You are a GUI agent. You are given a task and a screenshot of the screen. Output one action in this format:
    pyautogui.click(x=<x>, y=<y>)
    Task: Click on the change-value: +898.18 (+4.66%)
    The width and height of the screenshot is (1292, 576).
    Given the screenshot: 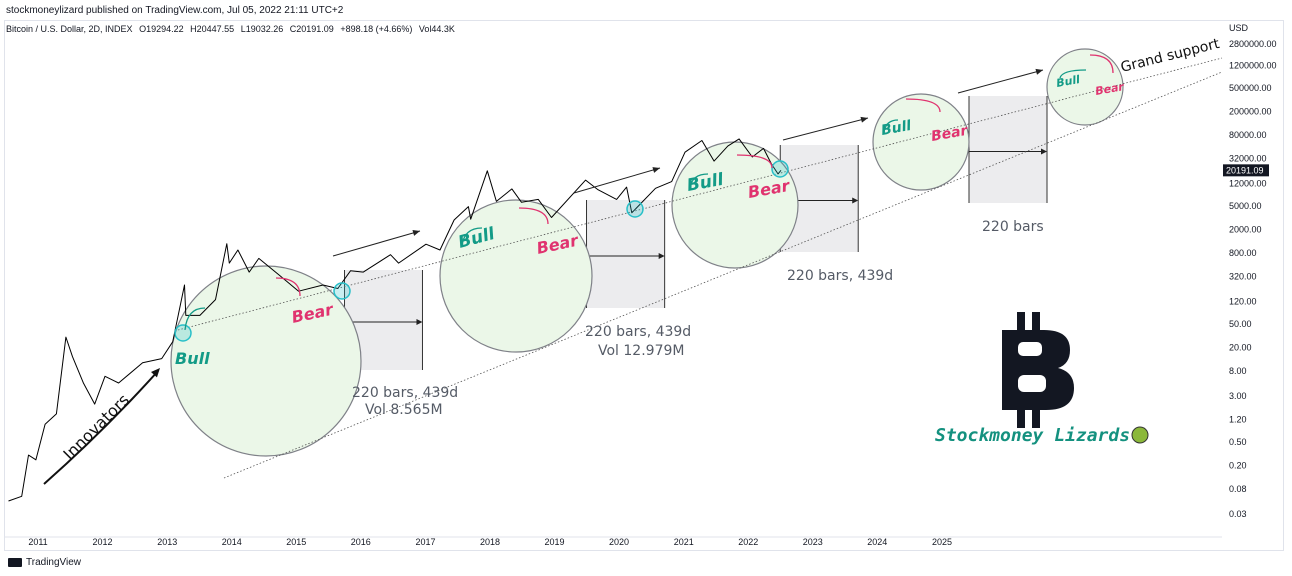 What is the action you would take?
    pyautogui.click(x=376, y=29)
    